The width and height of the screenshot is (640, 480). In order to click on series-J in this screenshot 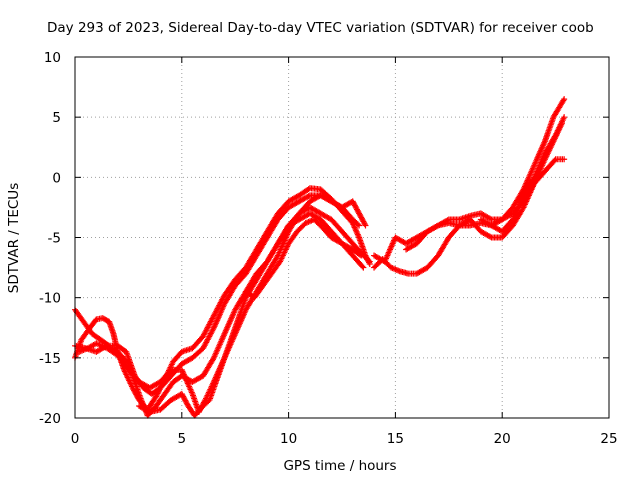, I will do `click(522, 174)`.